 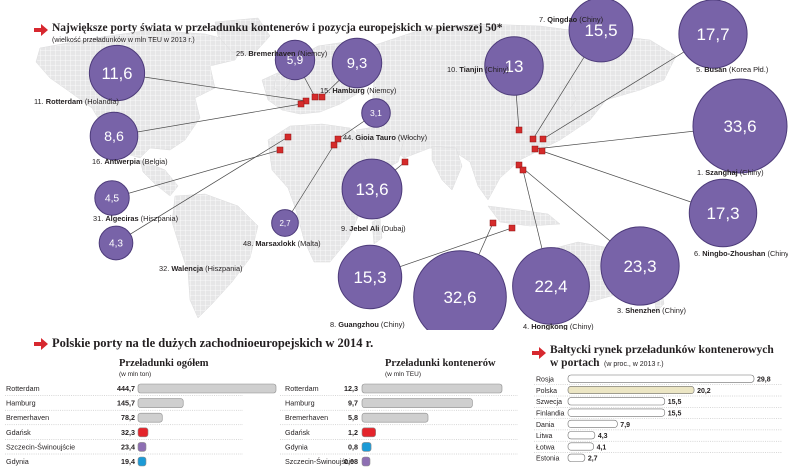 I want to click on bubble-singapur, so click(x=460, y=290).